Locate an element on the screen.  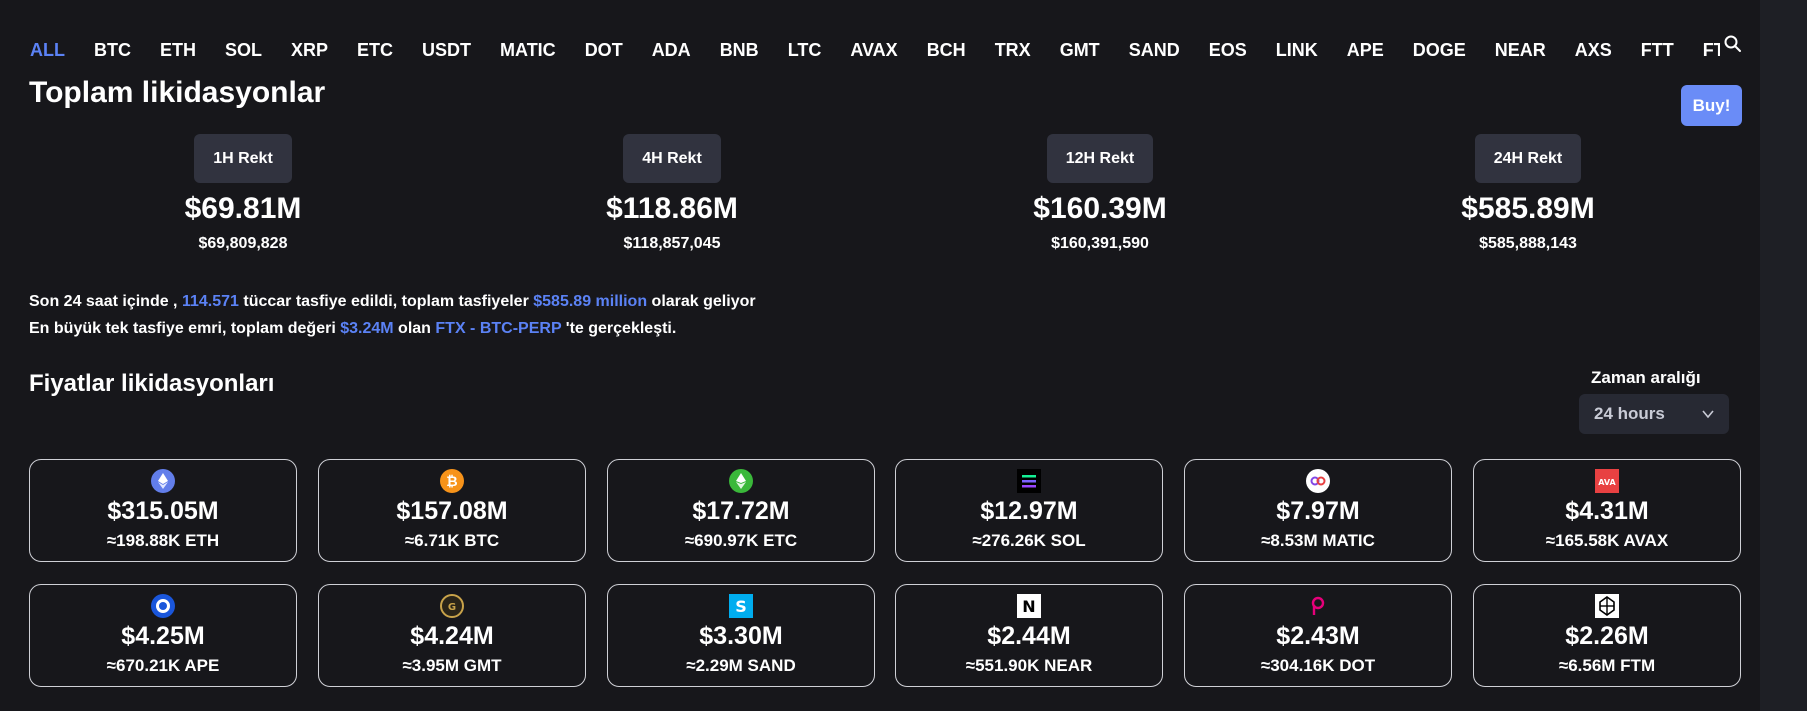
tab-ape: APE is located at coordinates (1365, 50).